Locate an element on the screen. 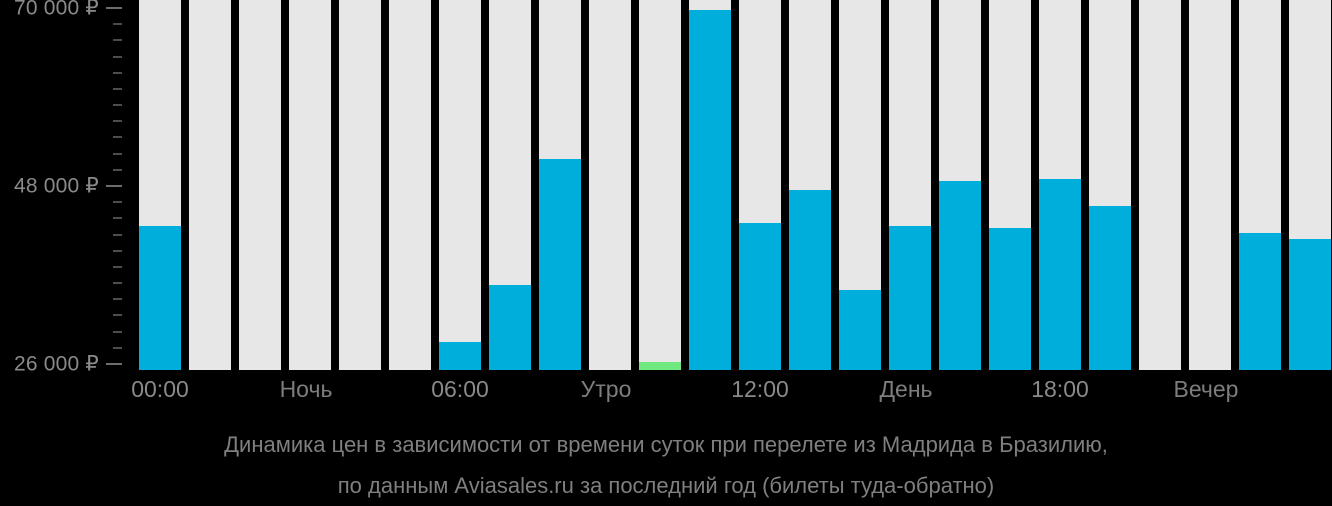 The height and width of the screenshot is (506, 1332). price-bar-cheapest is located at coordinates (660, 365).